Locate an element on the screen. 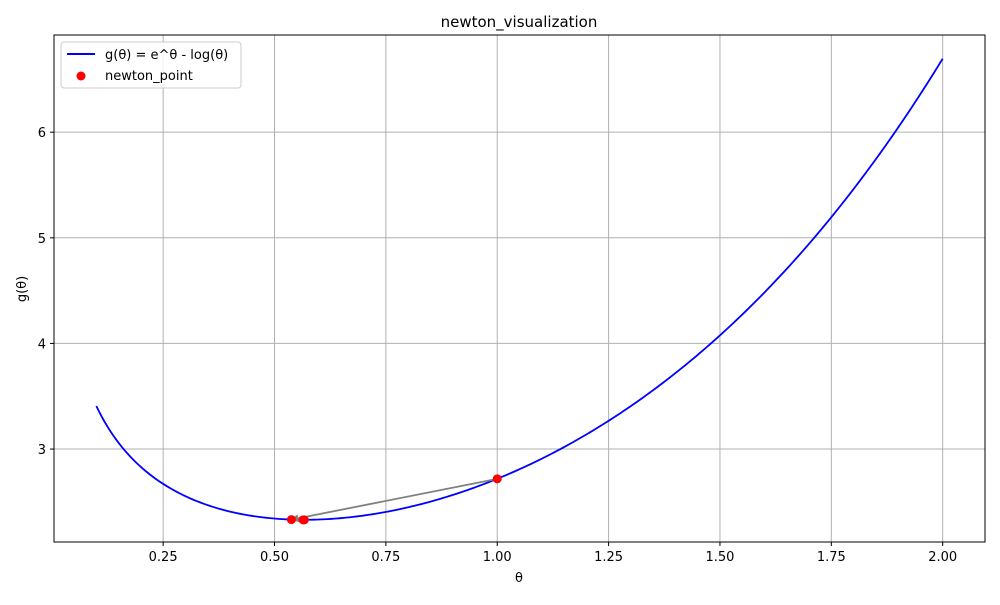  legend-label-curve: g(θ) = e^θ - log(θ) is located at coordinates (166, 55).